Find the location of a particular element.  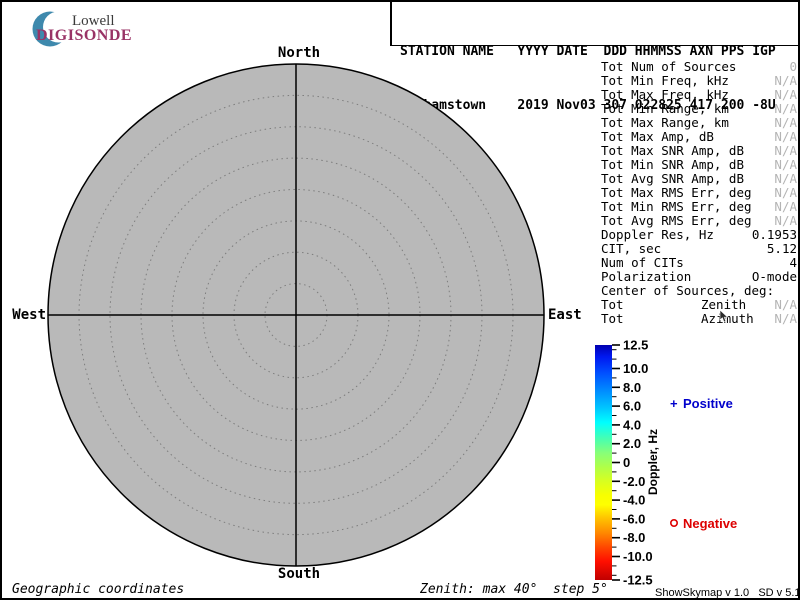

colorbar-tick-label: -6.0 is located at coordinates (634, 518).